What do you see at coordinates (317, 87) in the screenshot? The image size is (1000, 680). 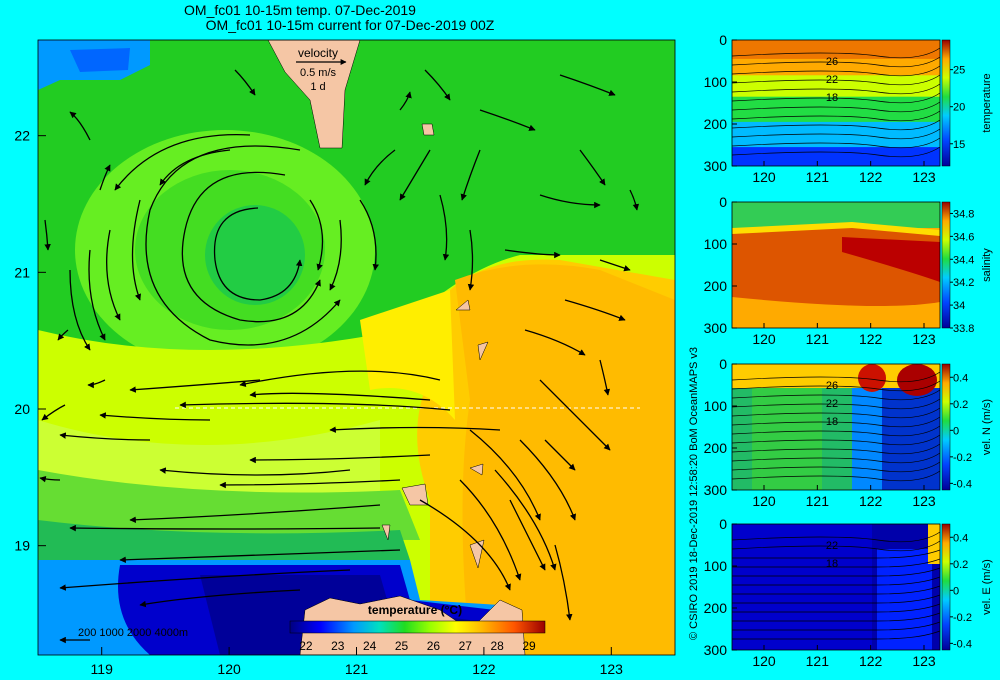 I see `svg-text: 1 d` at bounding box center [317, 87].